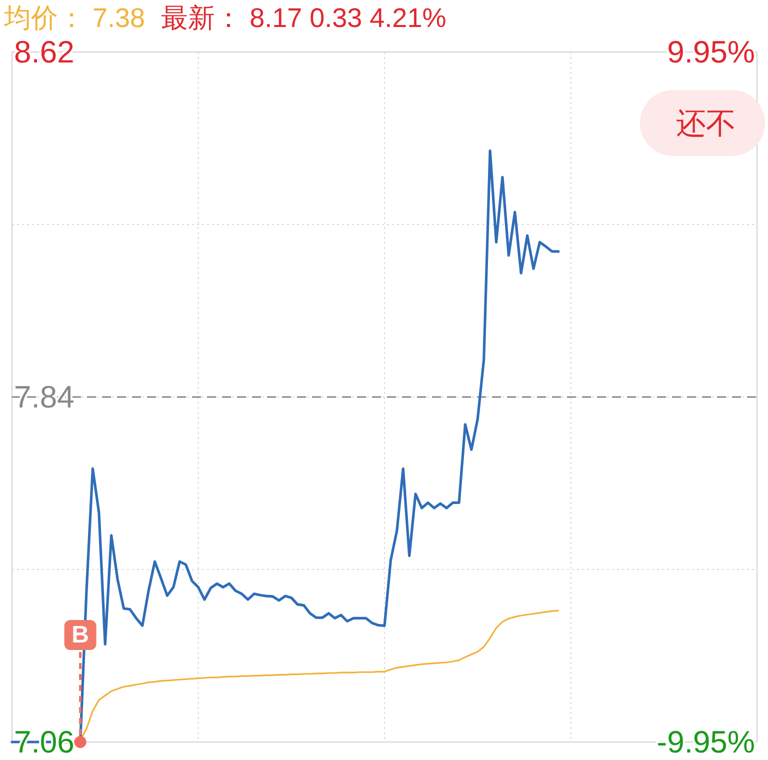 The image size is (768, 760). Describe the element at coordinates (706, 124) in the screenshot. I see `annotation: 还不` at that location.